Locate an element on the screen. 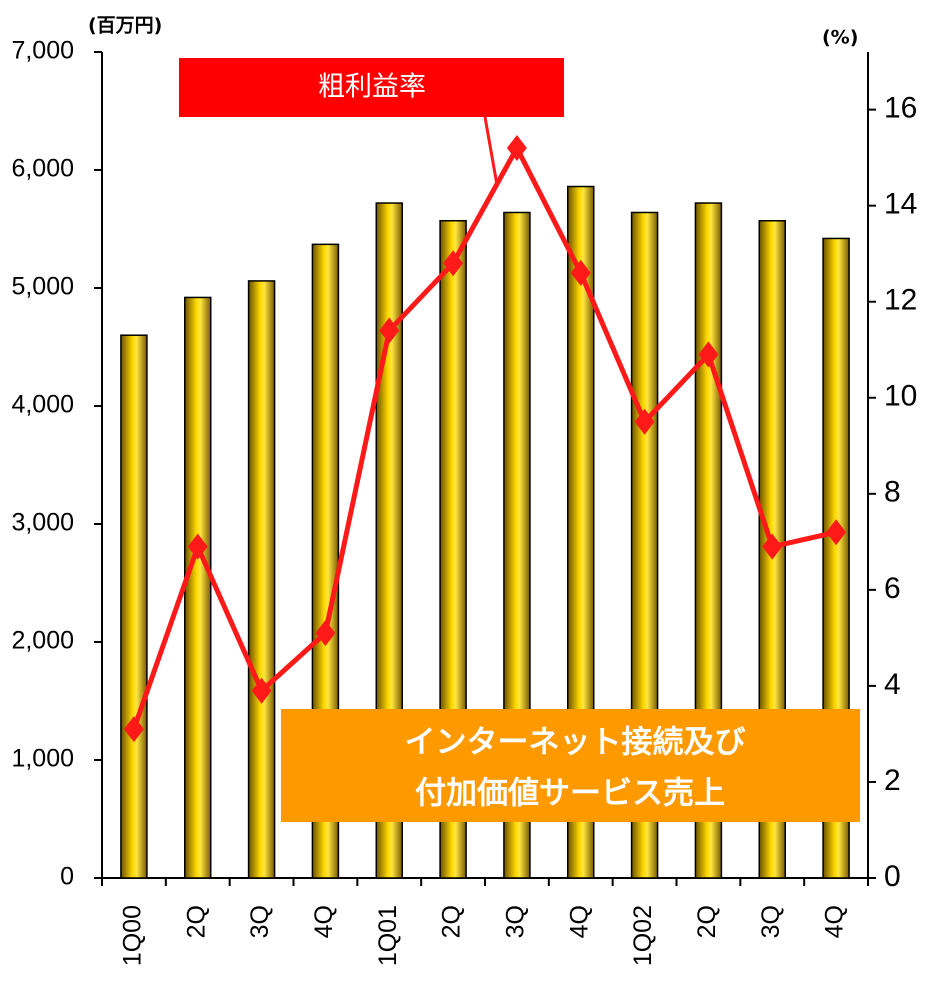 The image size is (932, 991). y2-tick-label: 2 is located at coordinates (892, 780).